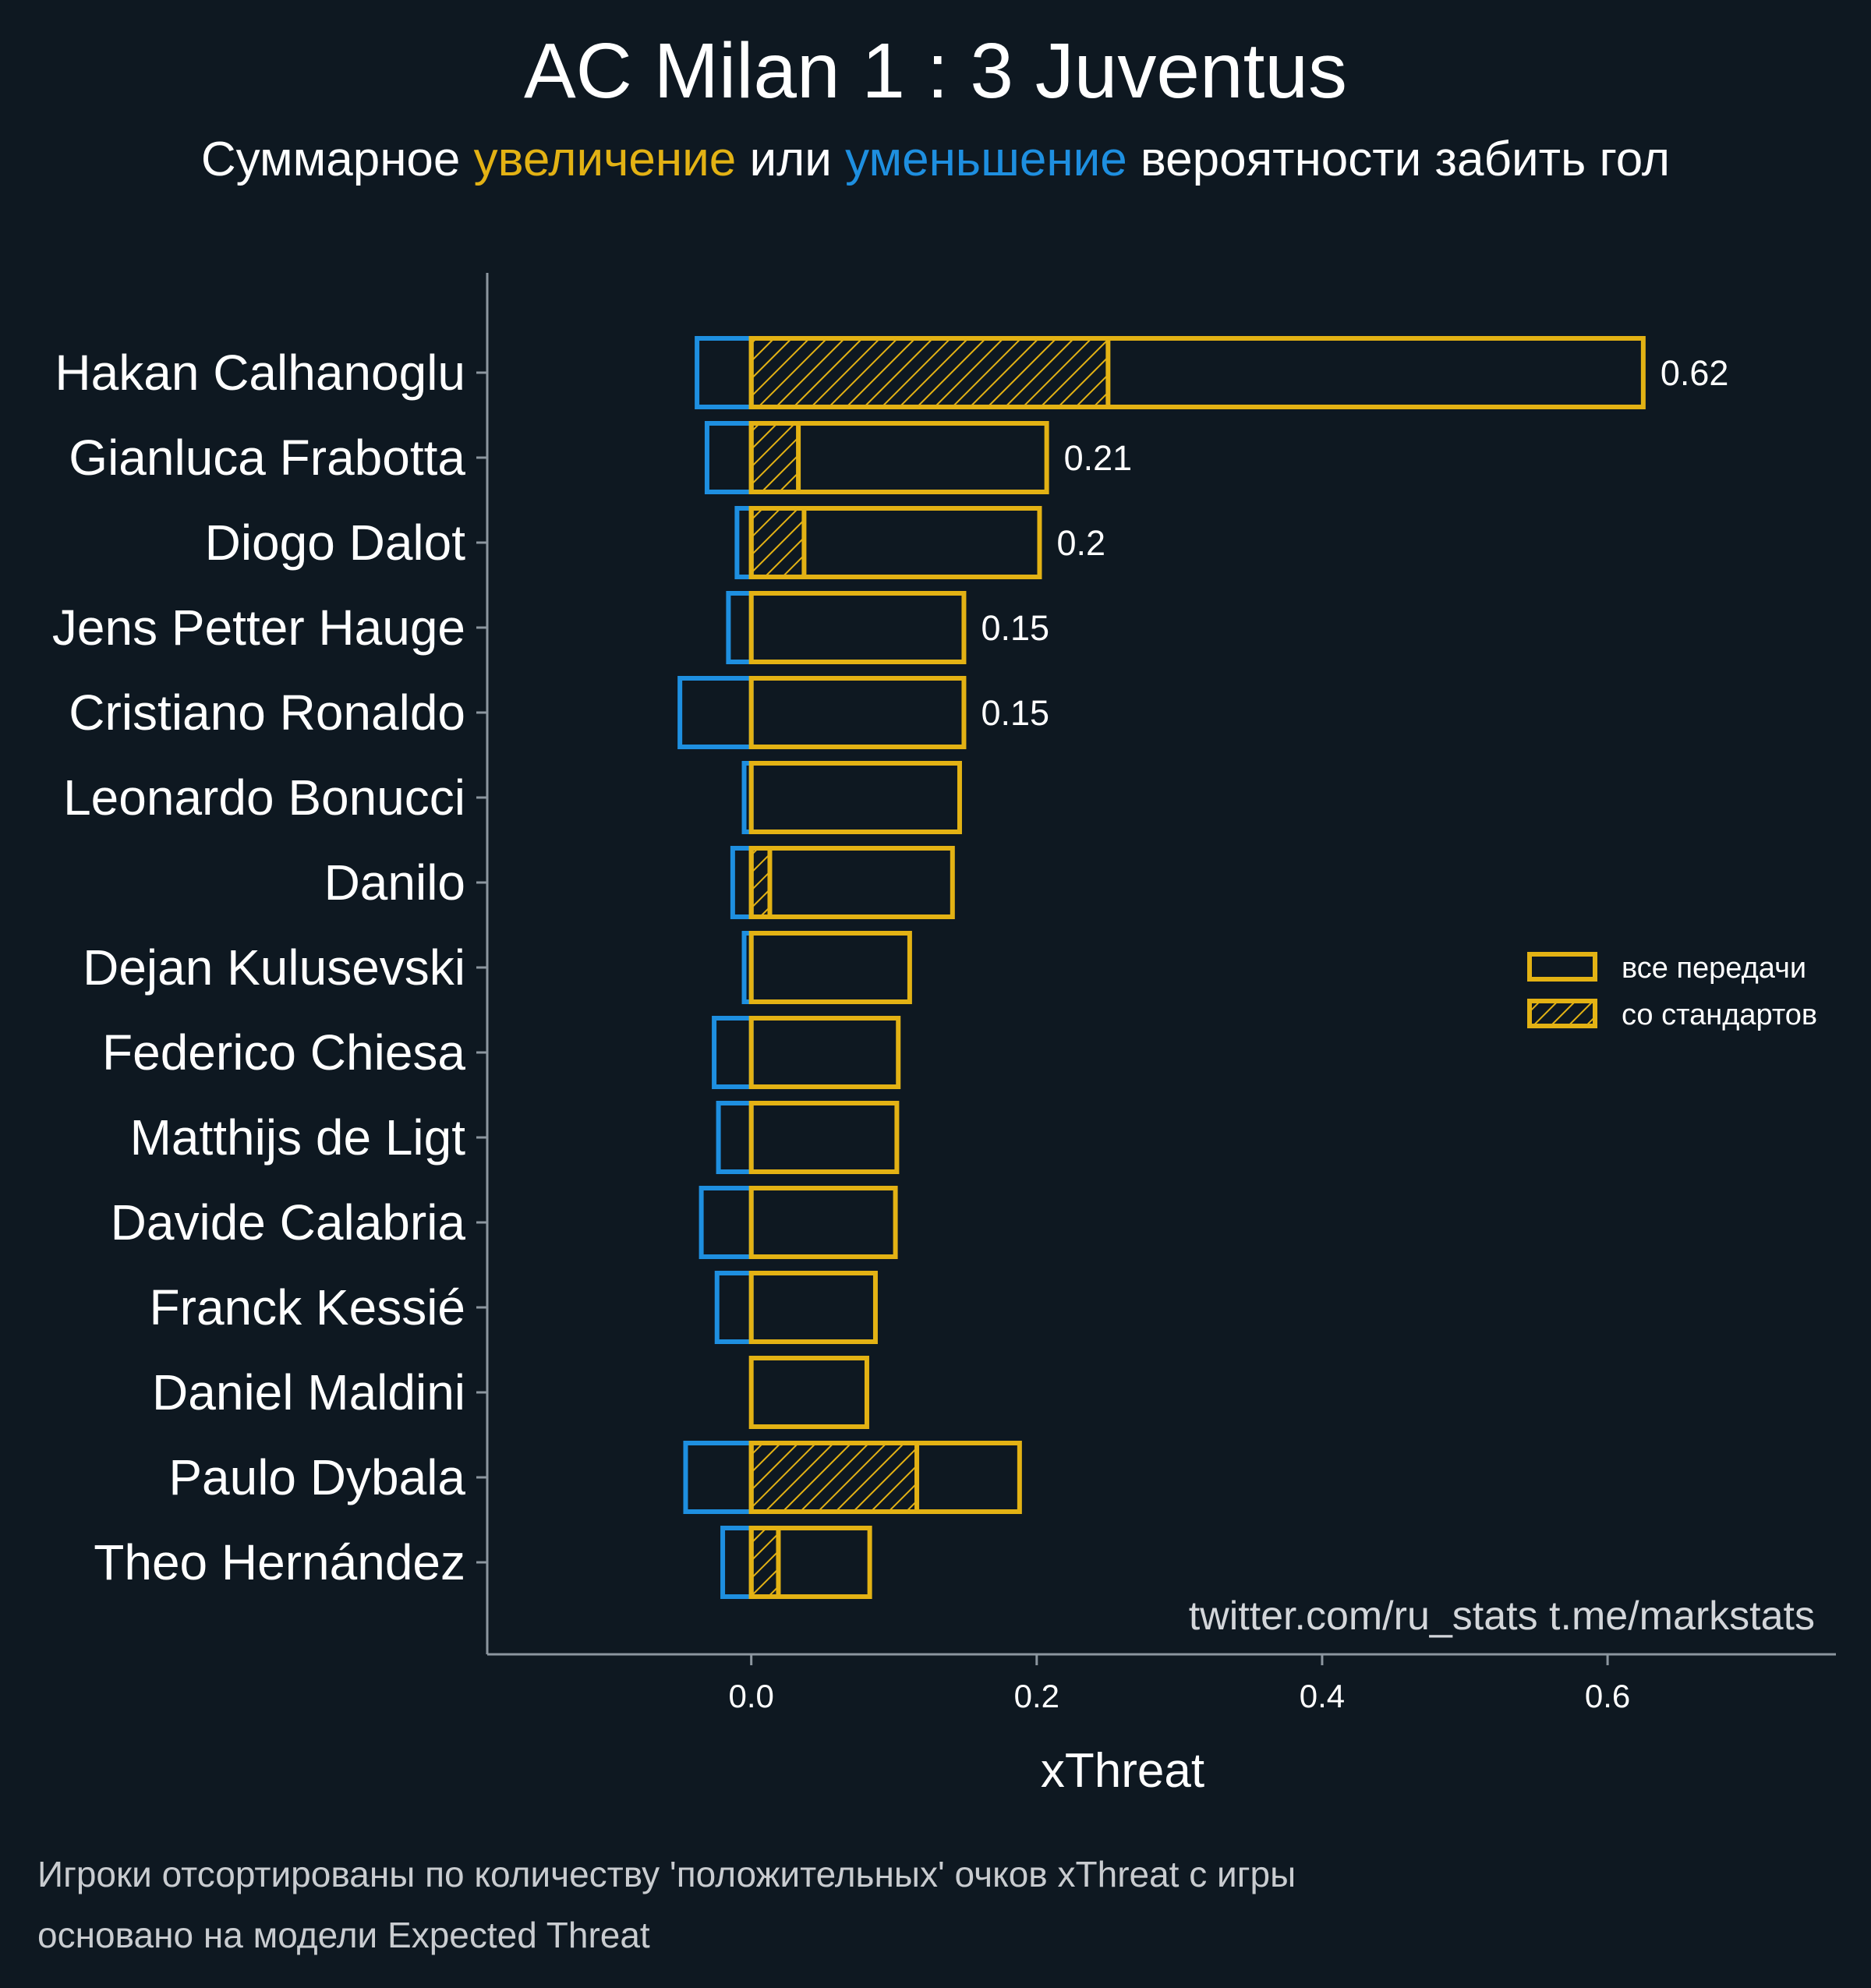  Describe the element at coordinates (1122, 1771) in the screenshot. I see `x-axis-title: xThreat` at that location.